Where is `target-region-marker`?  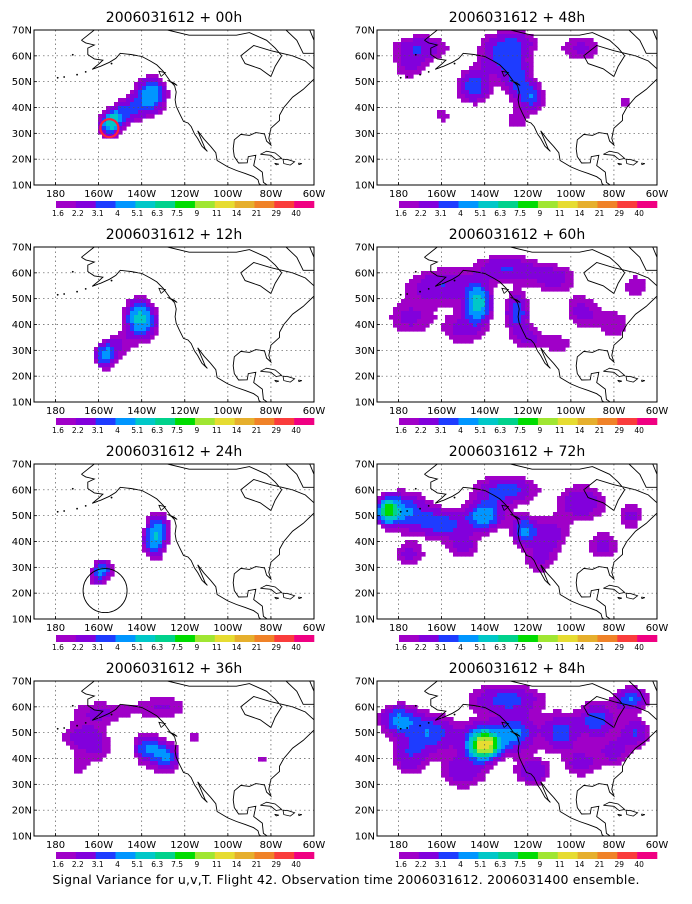
target-region-marker is located at coordinates (105, 591).